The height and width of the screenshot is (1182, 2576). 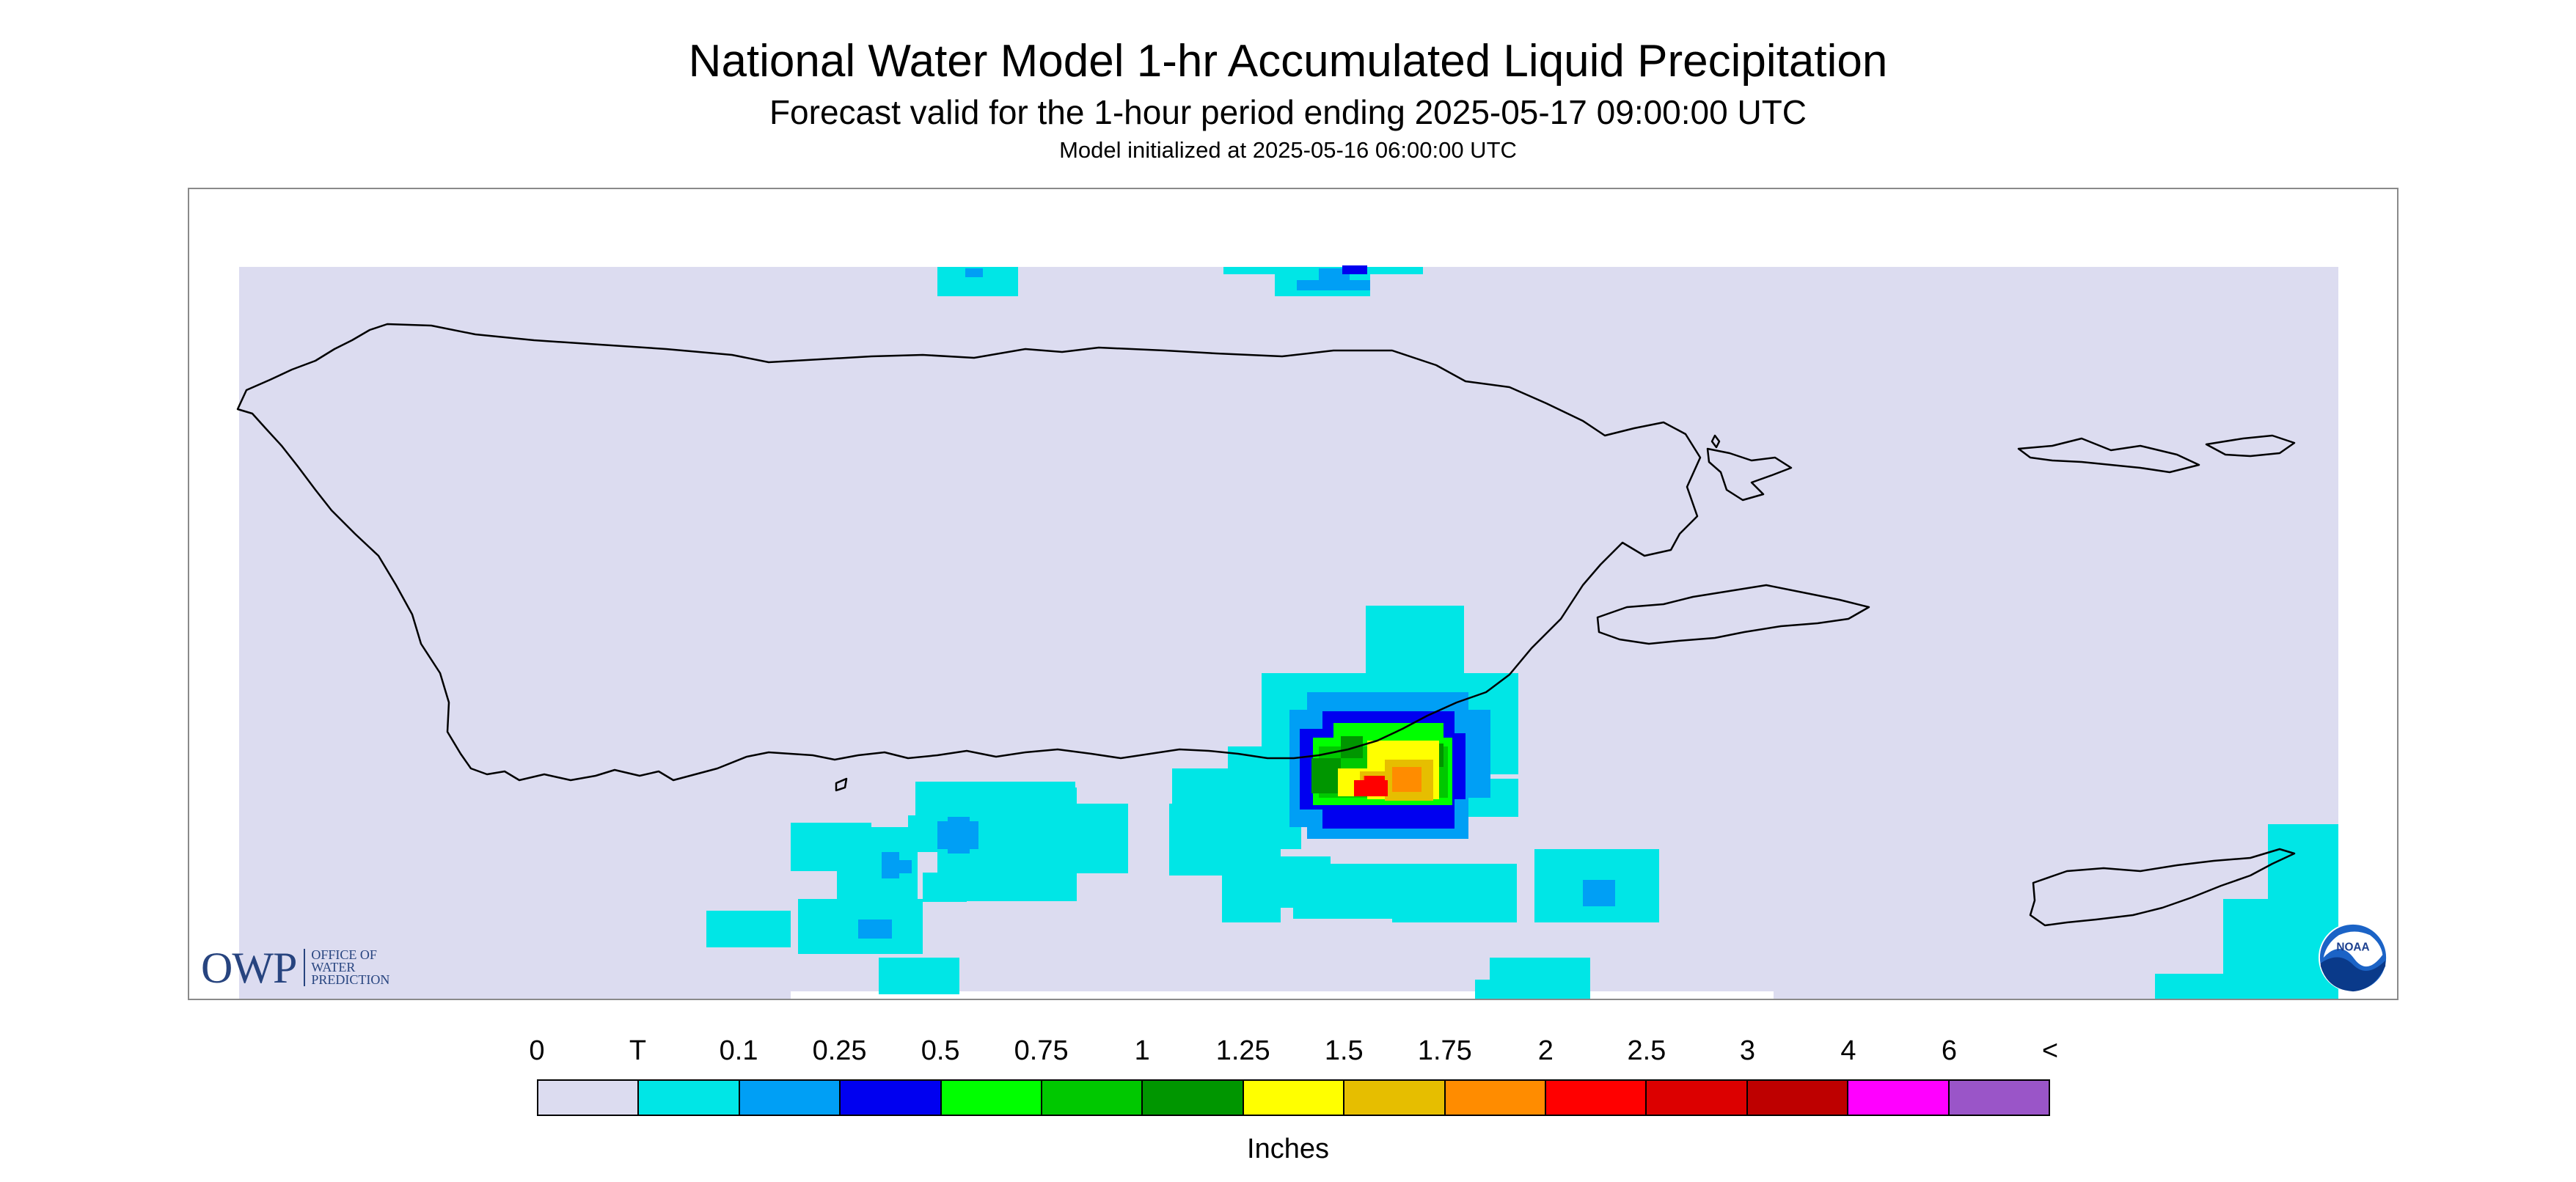 I want to click on owp-logo-mark: OWP, so click(x=249, y=968).